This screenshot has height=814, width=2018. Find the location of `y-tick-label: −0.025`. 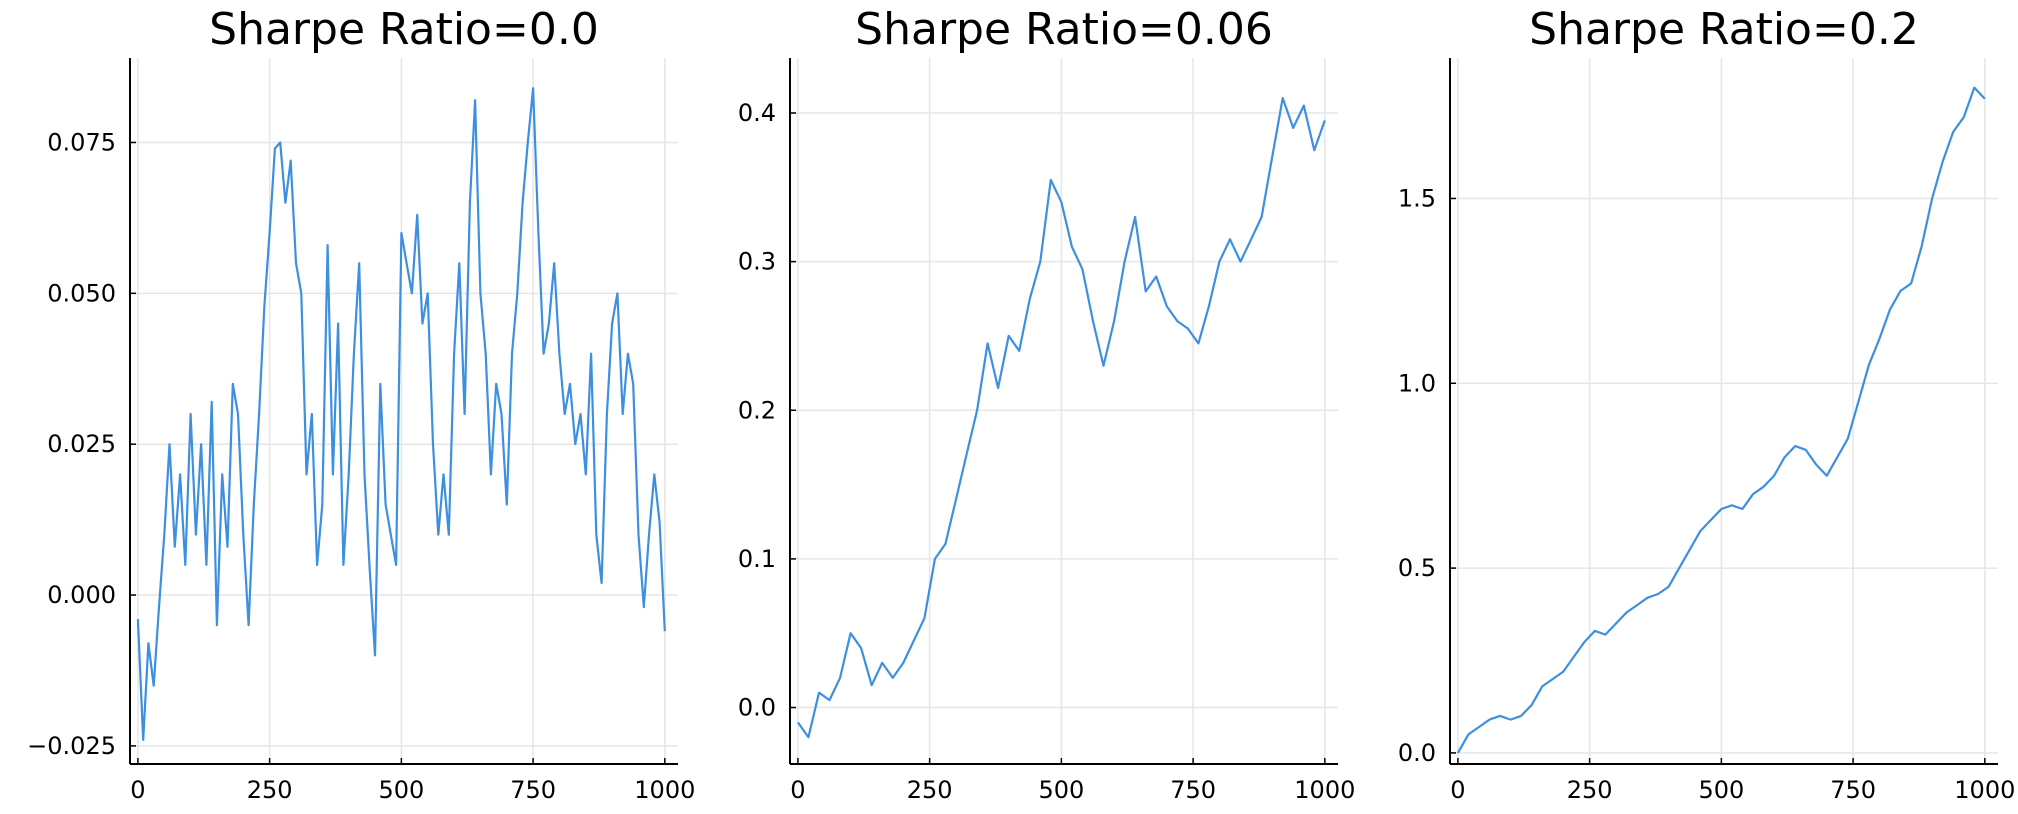

y-tick-label: −0.025 is located at coordinates (71, 746).